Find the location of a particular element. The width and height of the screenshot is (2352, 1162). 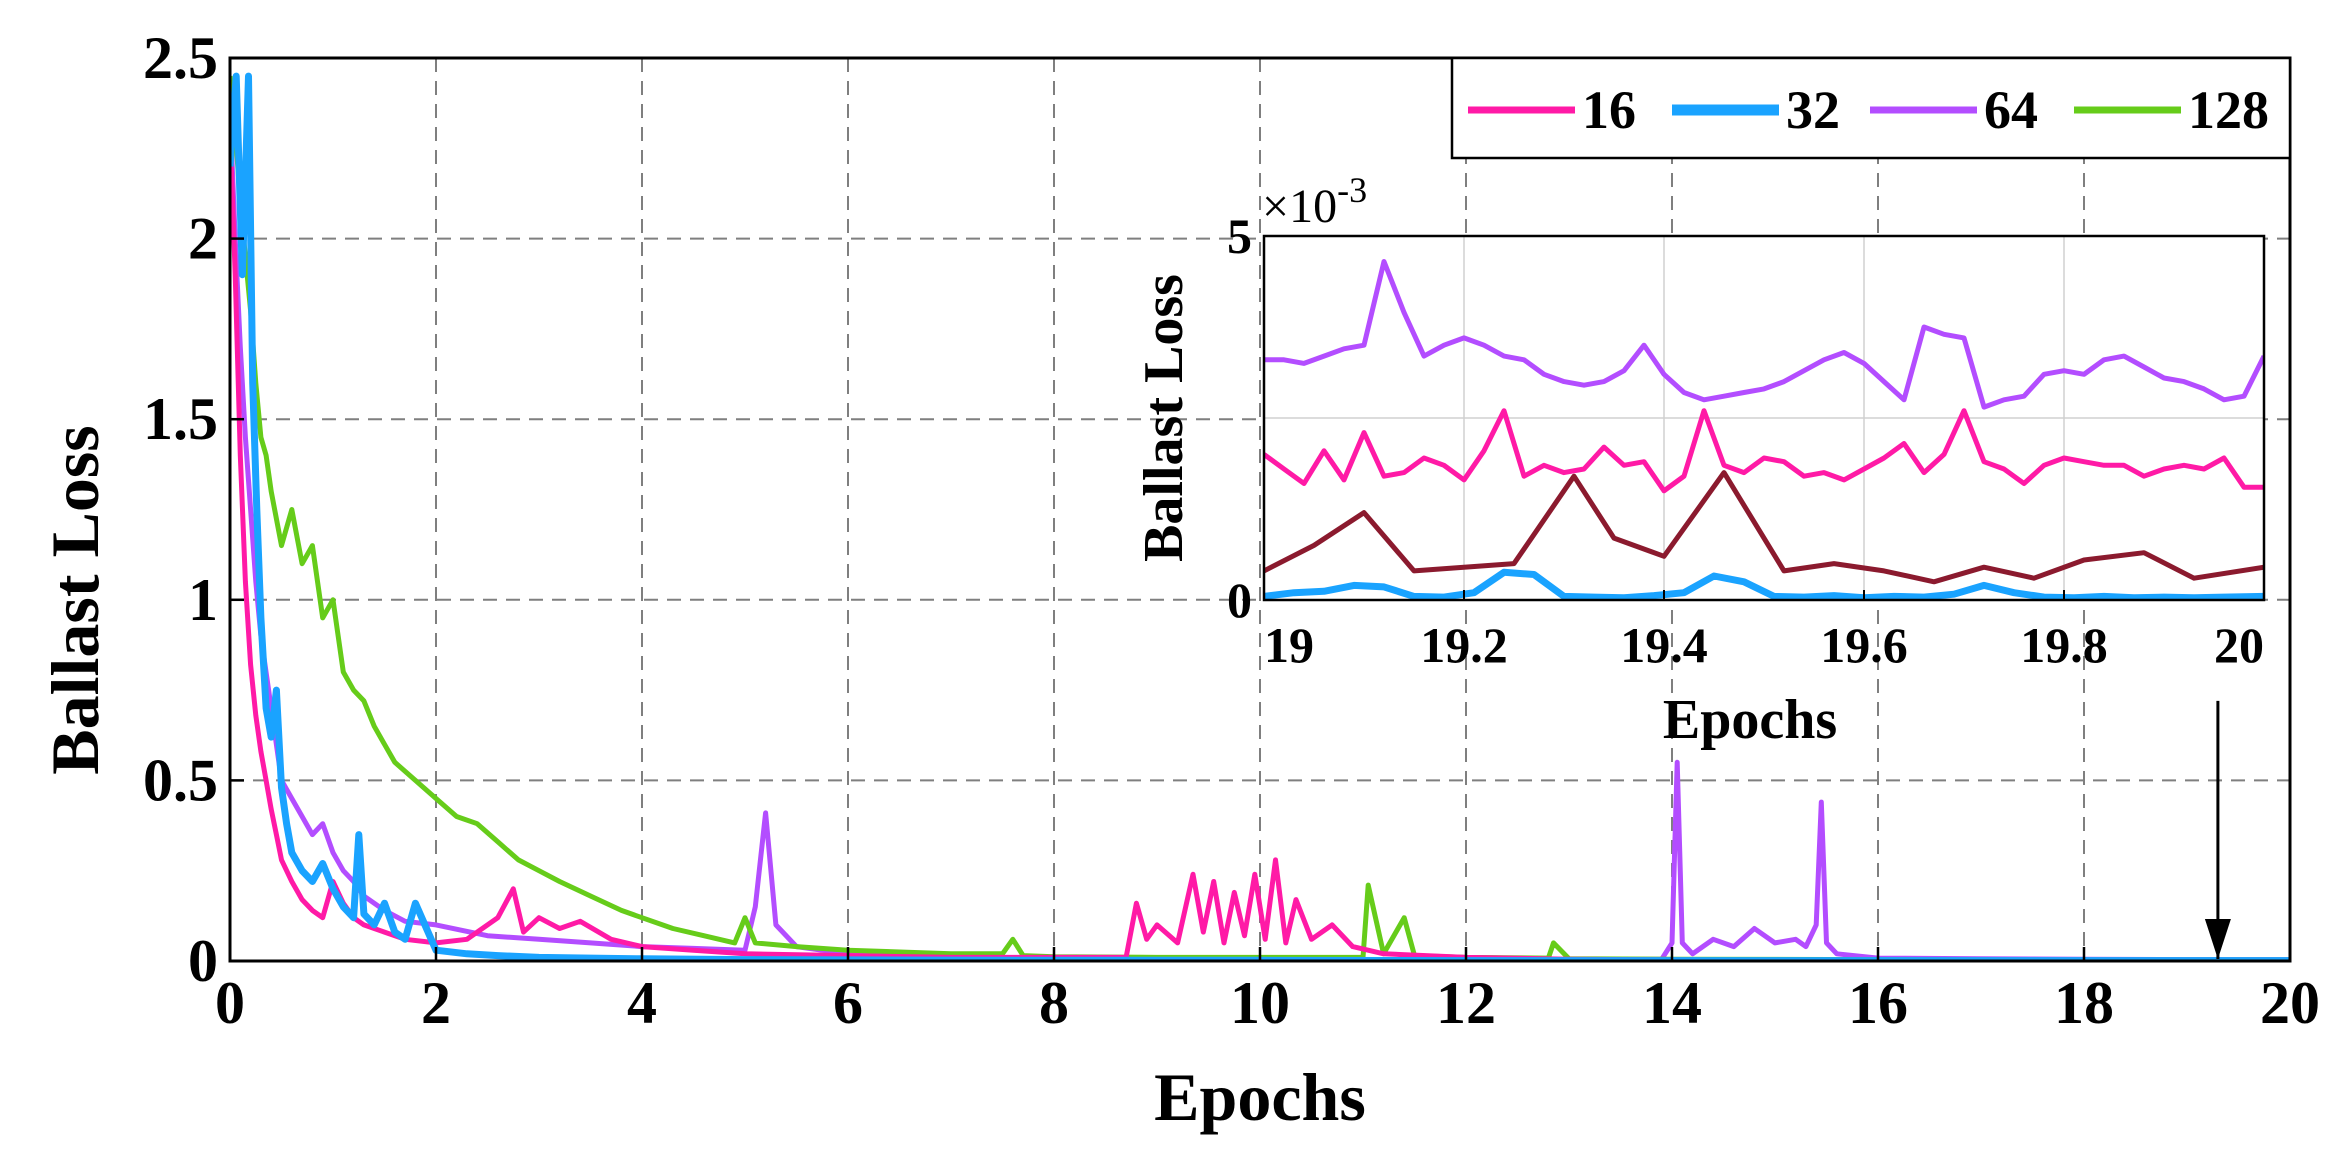

main-y-tick-label-2: 2 is located at coordinates (203, 239).